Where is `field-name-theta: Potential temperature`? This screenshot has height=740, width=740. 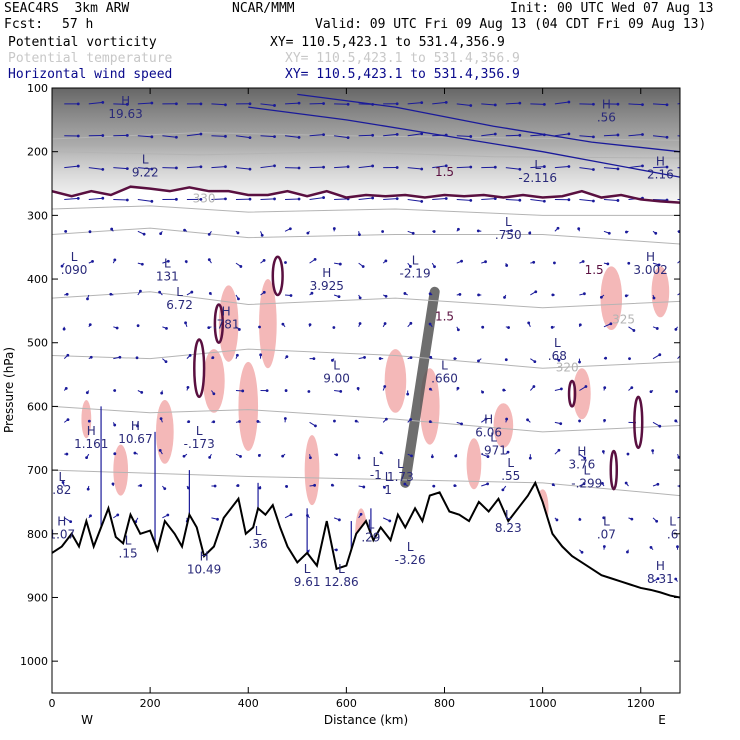 field-name-theta: Potential temperature is located at coordinates (90, 58).